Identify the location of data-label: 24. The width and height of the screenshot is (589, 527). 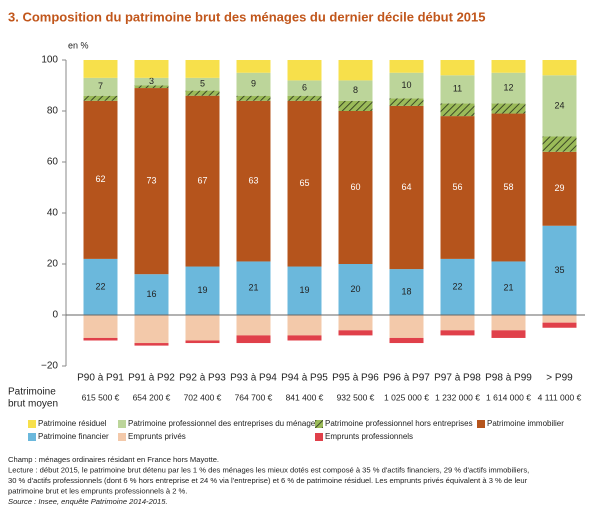
(559, 105).